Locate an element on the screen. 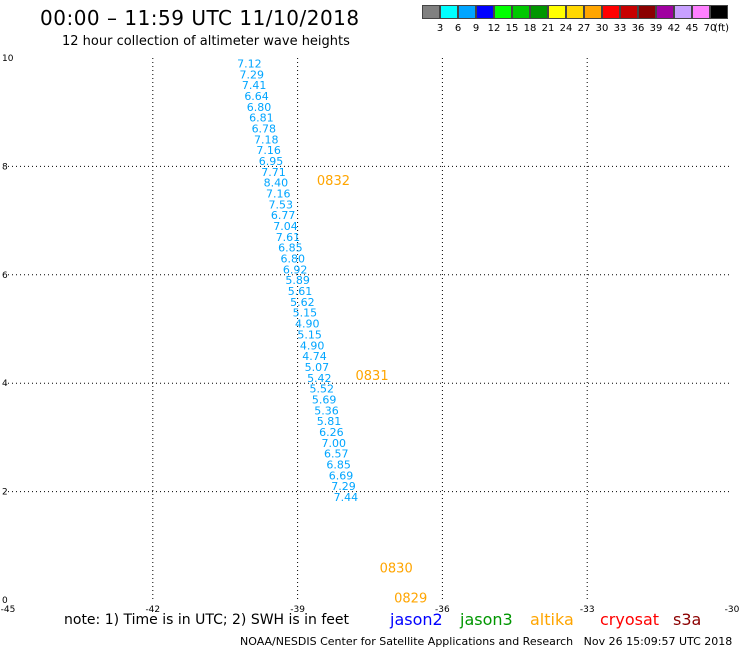 This screenshot has width=740, height=650. wave-height-point: 5.69 is located at coordinates (324, 399).